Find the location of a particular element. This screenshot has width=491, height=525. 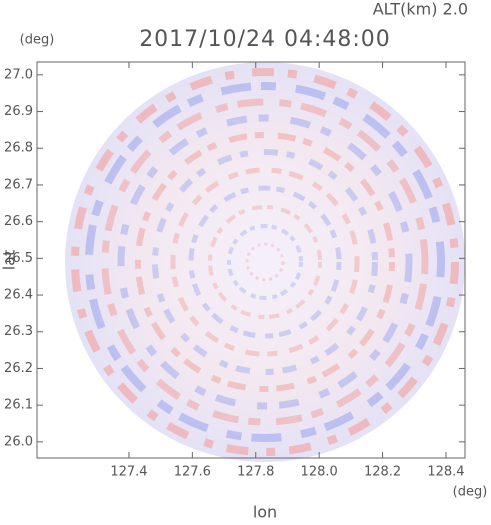

altitude-label: ALT(km) 2.0 is located at coordinates (420, 9).